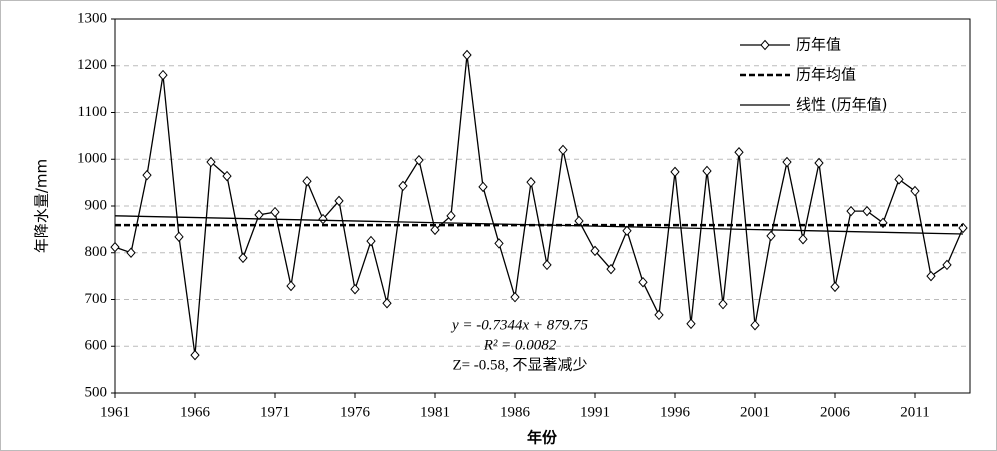 Image resolution: width=997 pixels, height=451 pixels. Describe the element at coordinates (92, 18) in the screenshot. I see `y-tick-label: 1300` at that location.